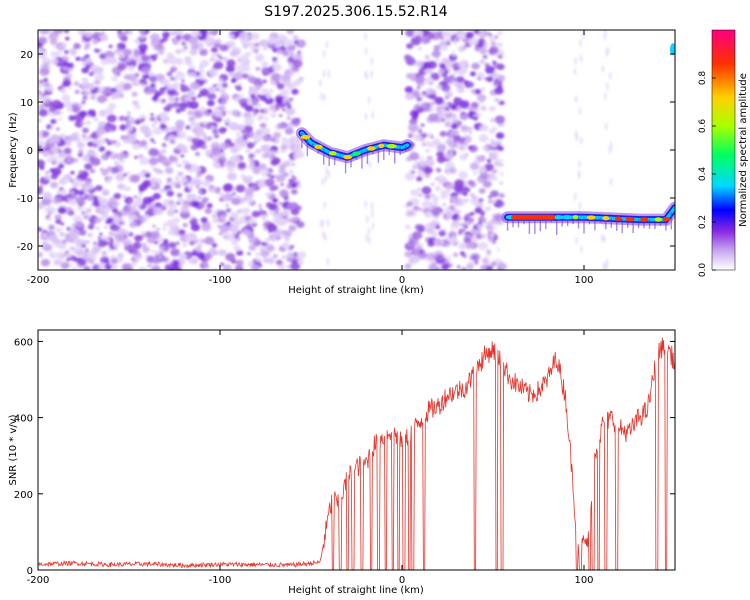 The height and width of the screenshot is (600, 750). Describe the element at coordinates (23, 495) in the screenshot. I see `snr-ytick-label: 200` at that location.